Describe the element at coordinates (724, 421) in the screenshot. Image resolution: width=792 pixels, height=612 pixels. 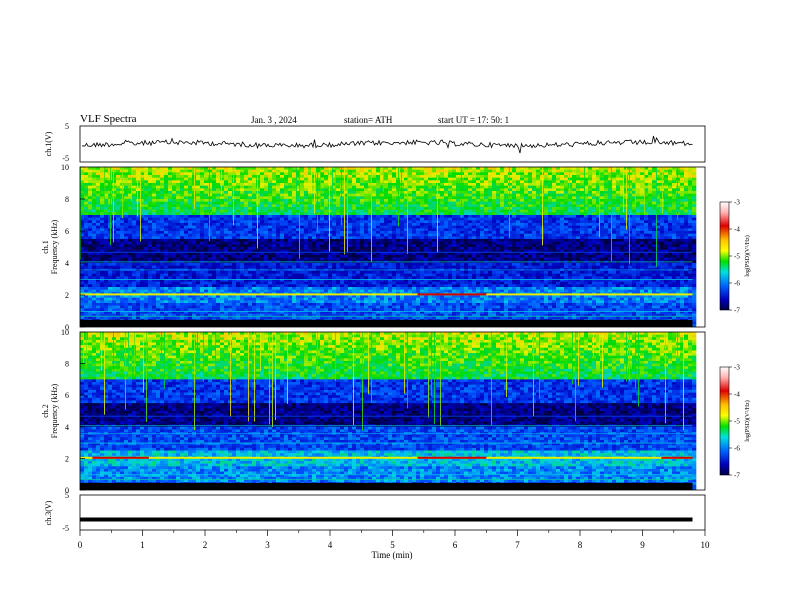
I see `ch2-colorbar-gradient` at that location.